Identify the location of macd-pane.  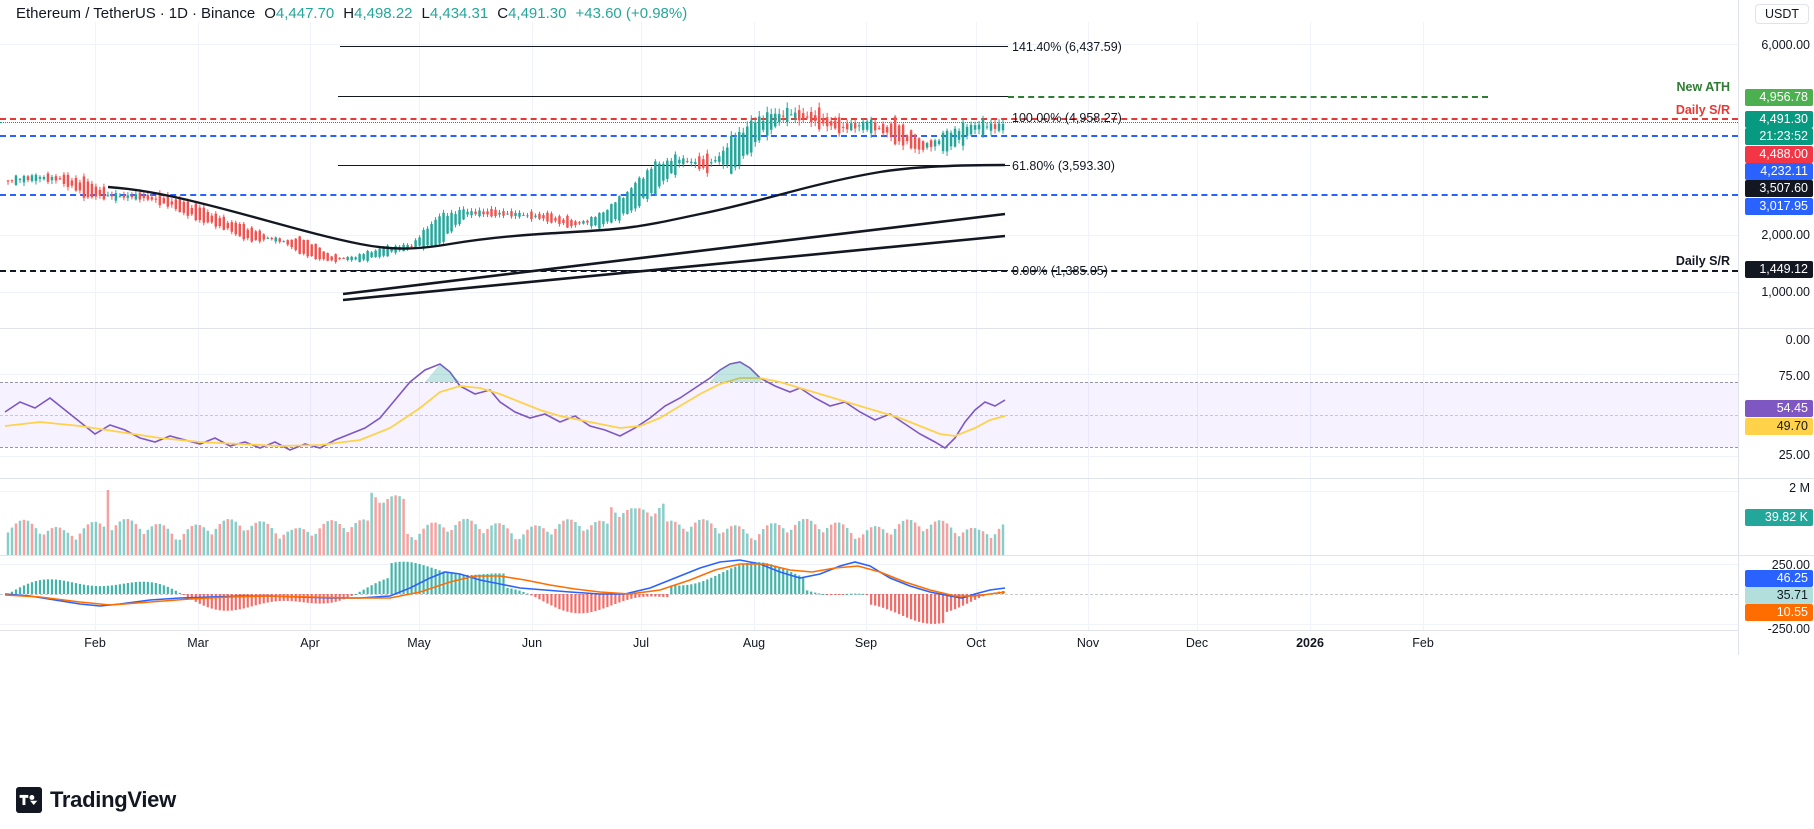
(869, 593).